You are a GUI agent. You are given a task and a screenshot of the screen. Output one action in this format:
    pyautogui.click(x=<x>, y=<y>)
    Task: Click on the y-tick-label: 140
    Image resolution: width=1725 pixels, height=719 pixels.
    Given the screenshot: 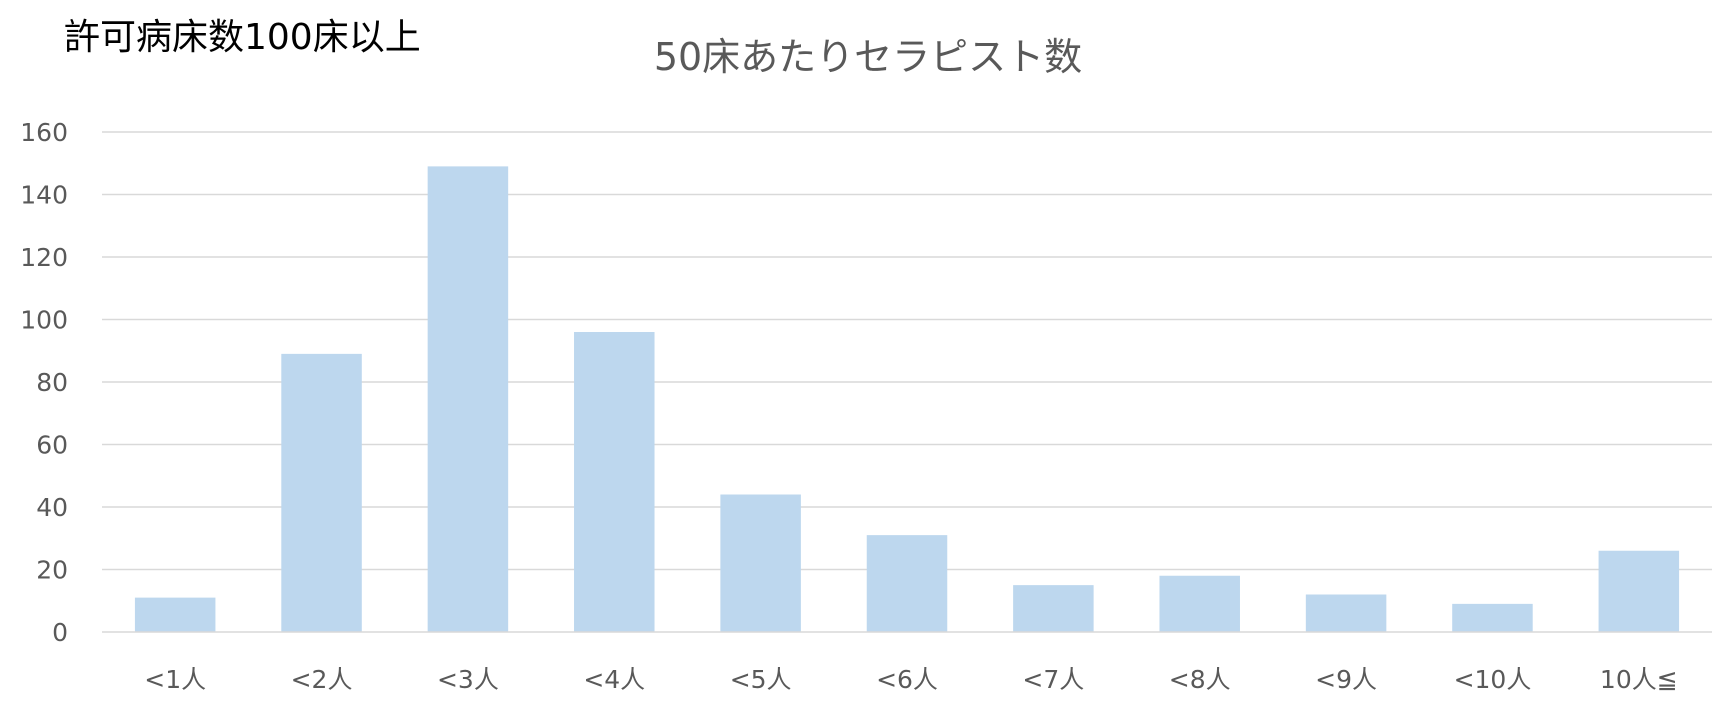 What is the action you would take?
    pyautogui.click(x=44, y=195)
    